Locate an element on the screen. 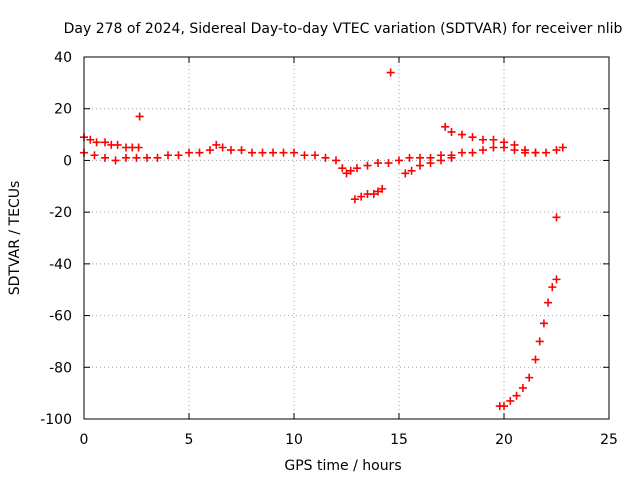 This screenshot has height=480, width=640. y-tick-label: -100 is located at coordinates (56, 420).